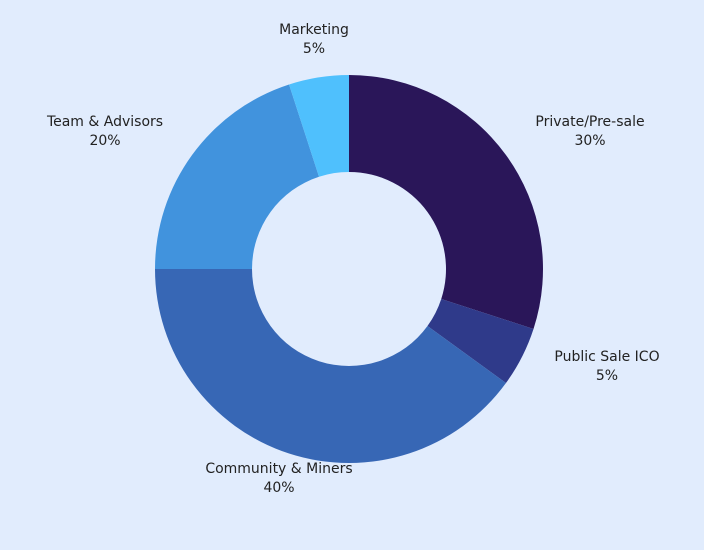 The width and height of the screenshot is (704, 550). I want to click on slice-value-label: 40%, so click(278, 488).